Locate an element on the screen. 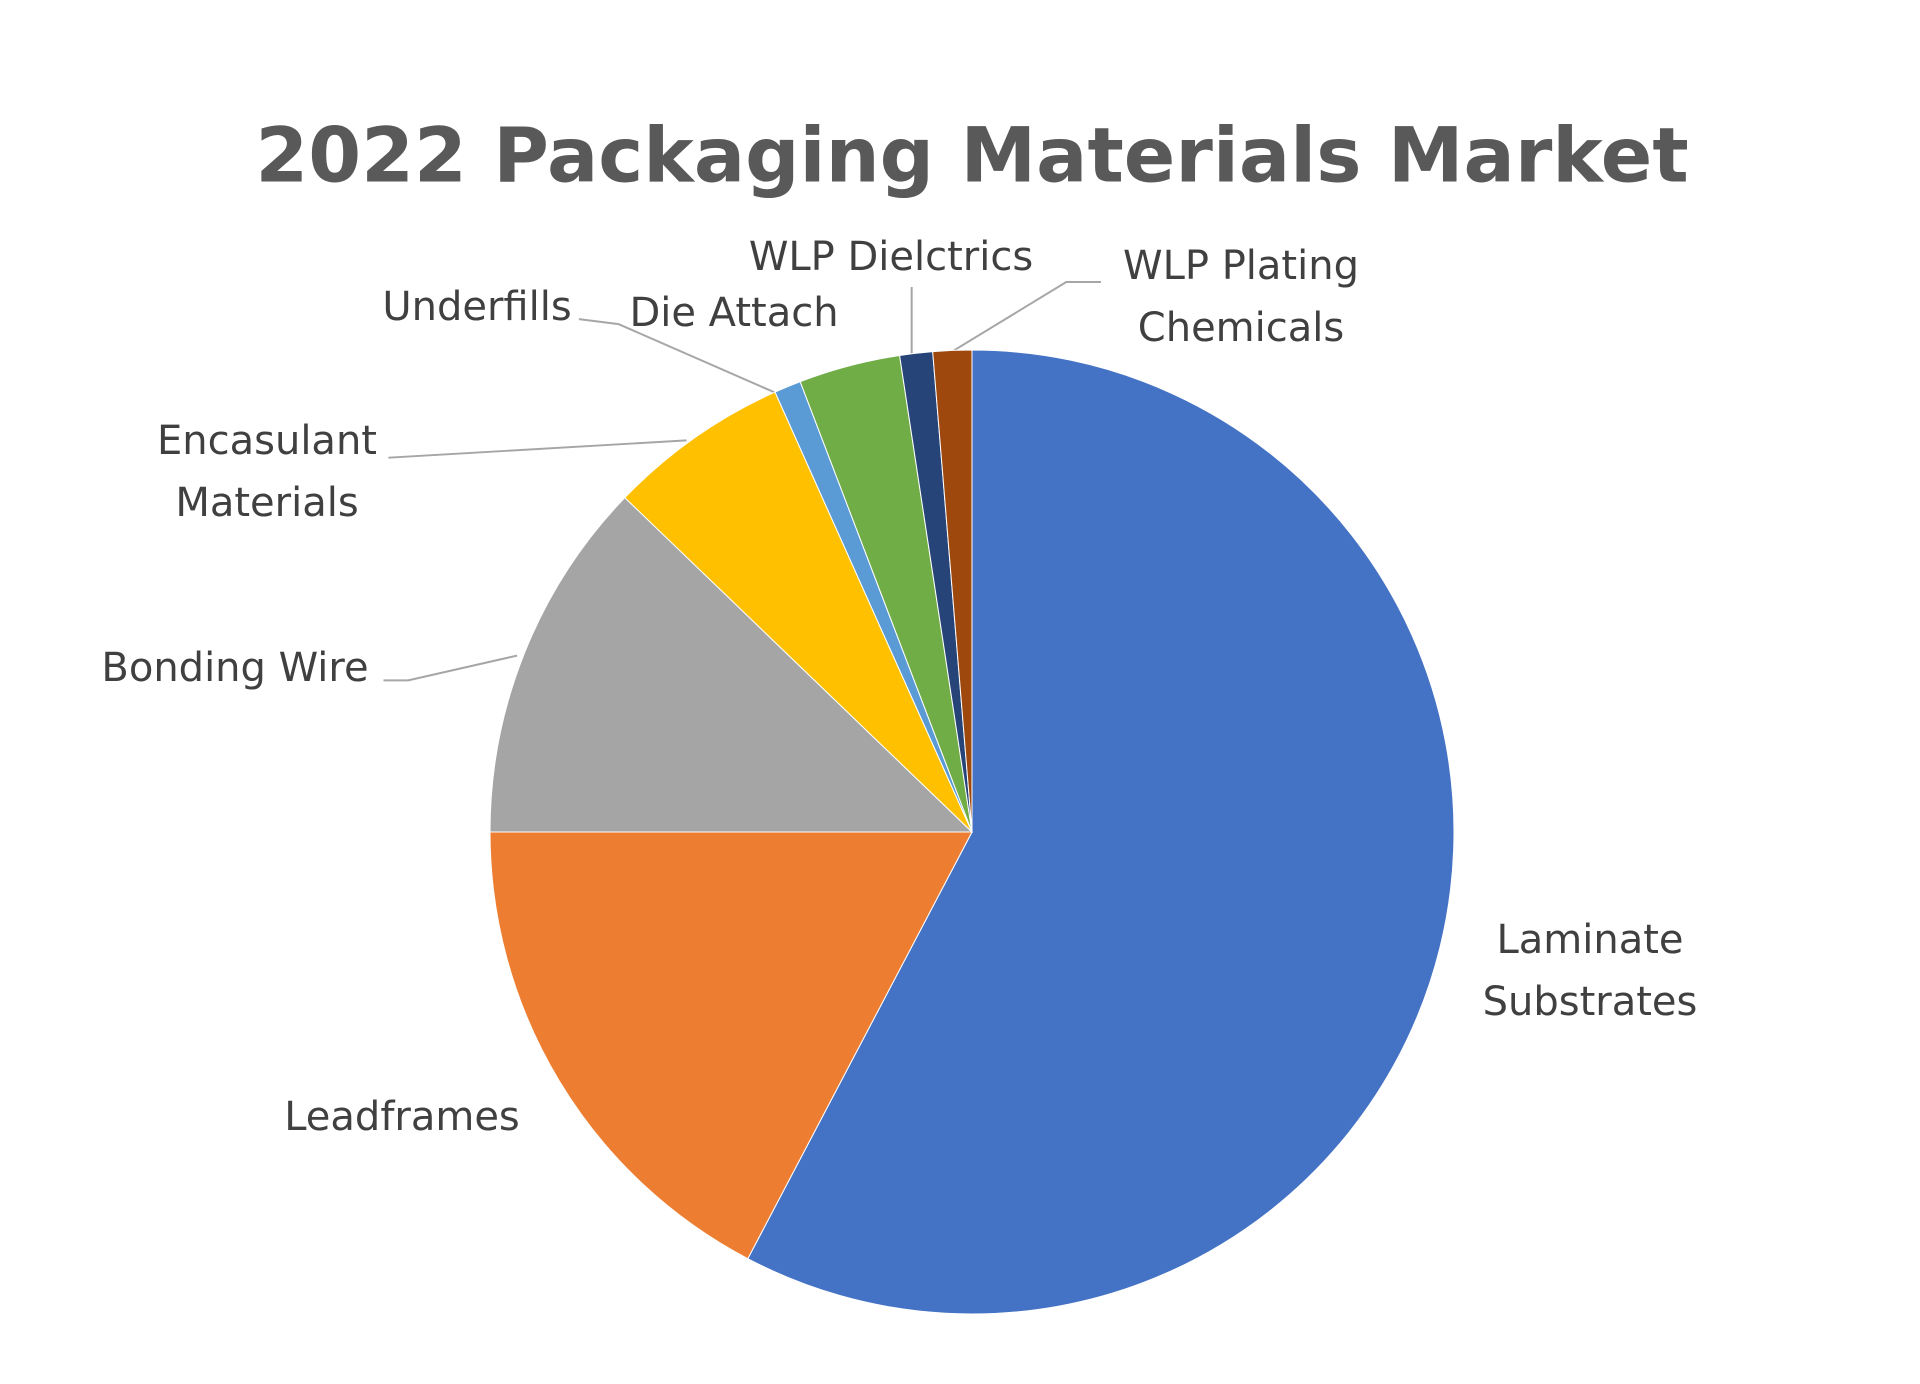 The image size is (1920, 1384). leader-lines is located at coordinates (742, 481).